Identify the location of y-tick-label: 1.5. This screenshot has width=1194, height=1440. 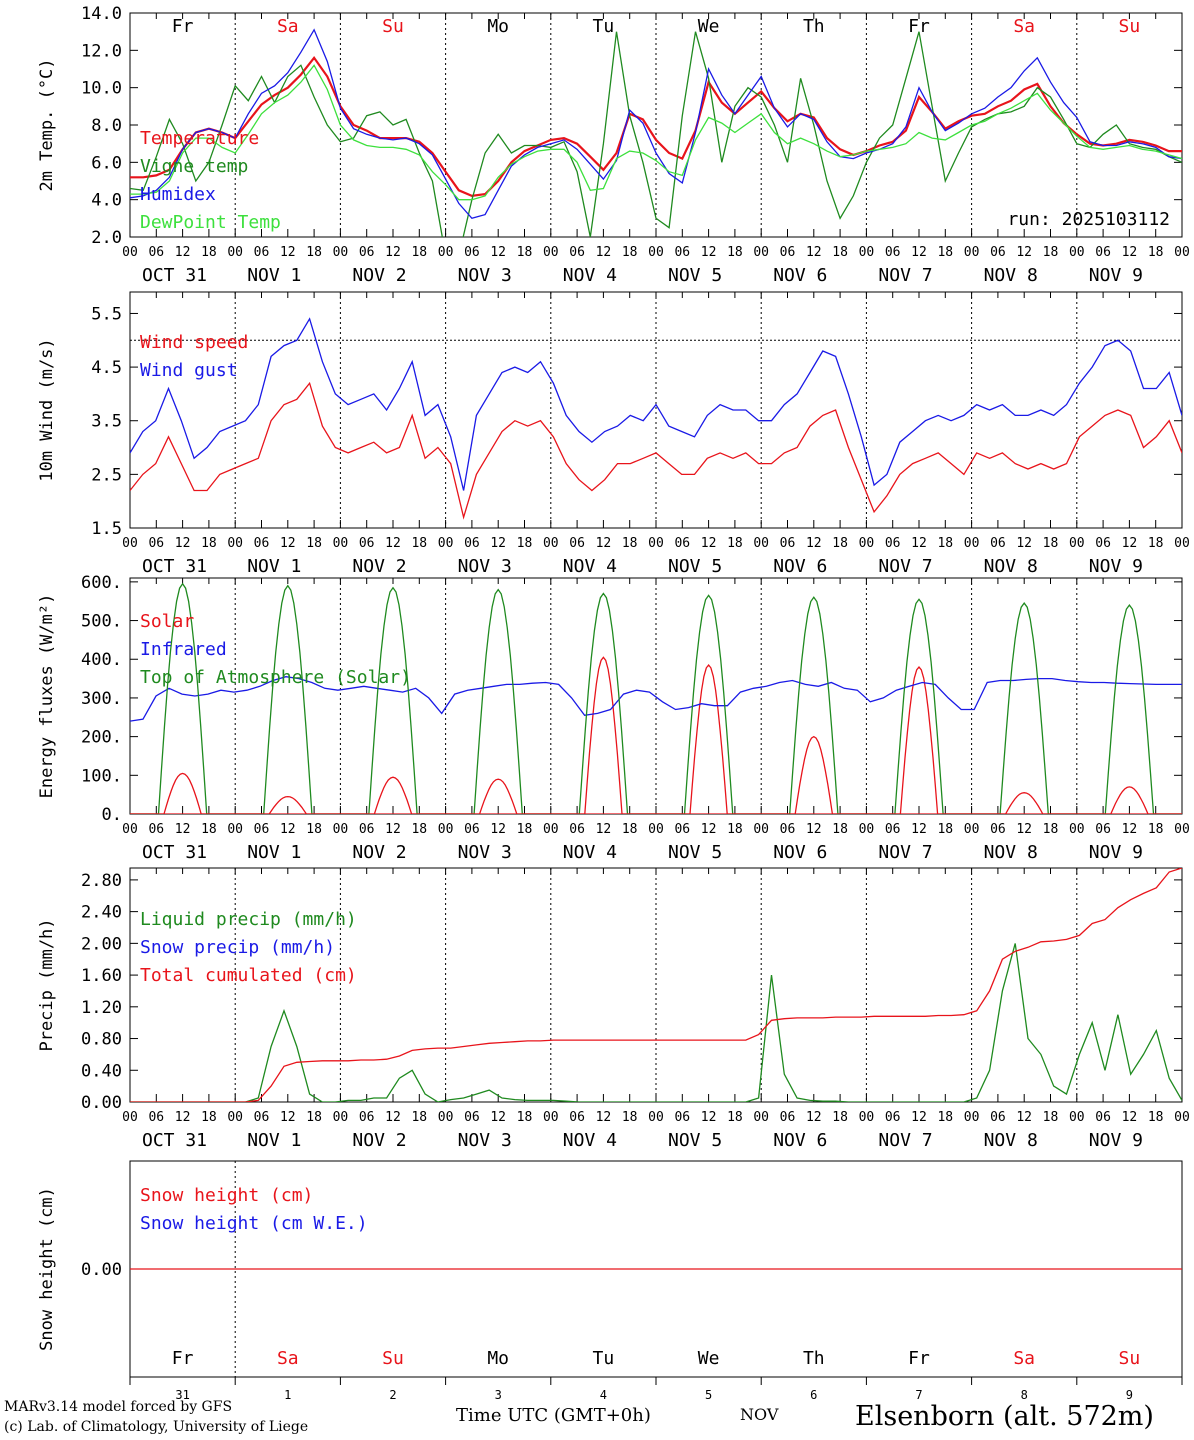
(106, 529).